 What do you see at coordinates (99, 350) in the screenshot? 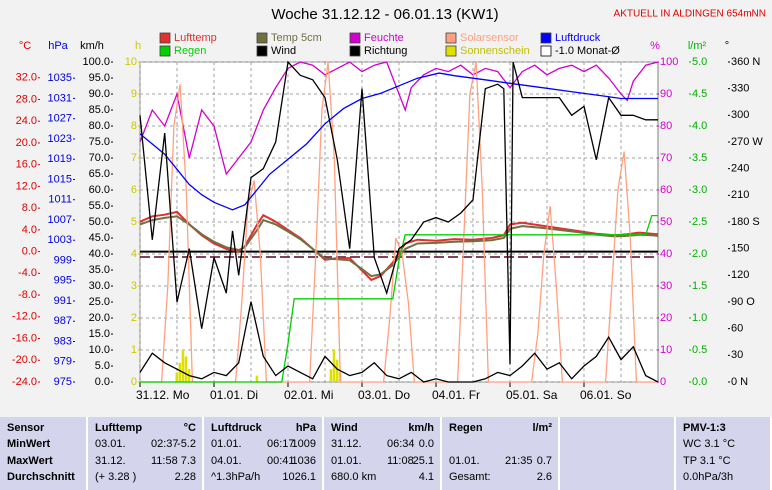
I see `y-tick-label: 10.0` at bounding box center [99, 350].